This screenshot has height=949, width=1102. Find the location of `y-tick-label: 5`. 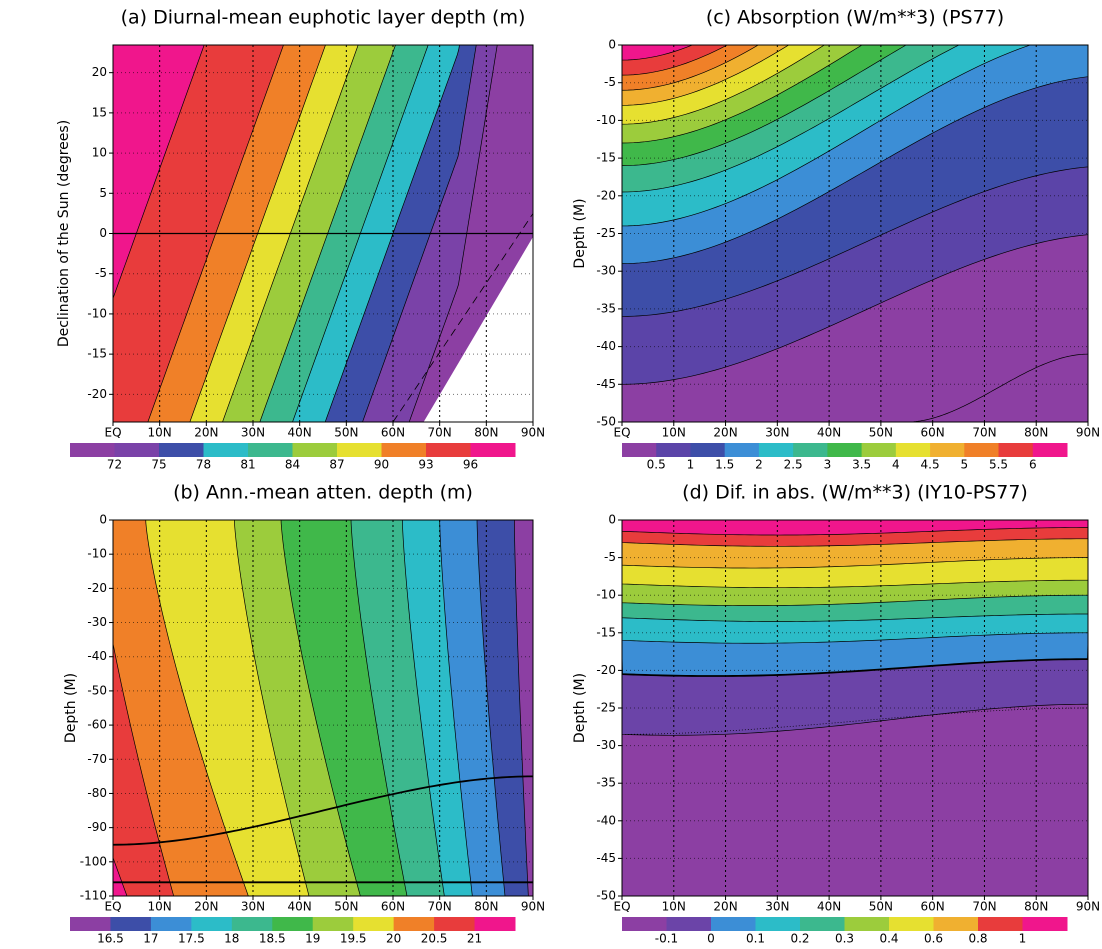

y-tick-label: 5 is located at coordinates (103, 193).